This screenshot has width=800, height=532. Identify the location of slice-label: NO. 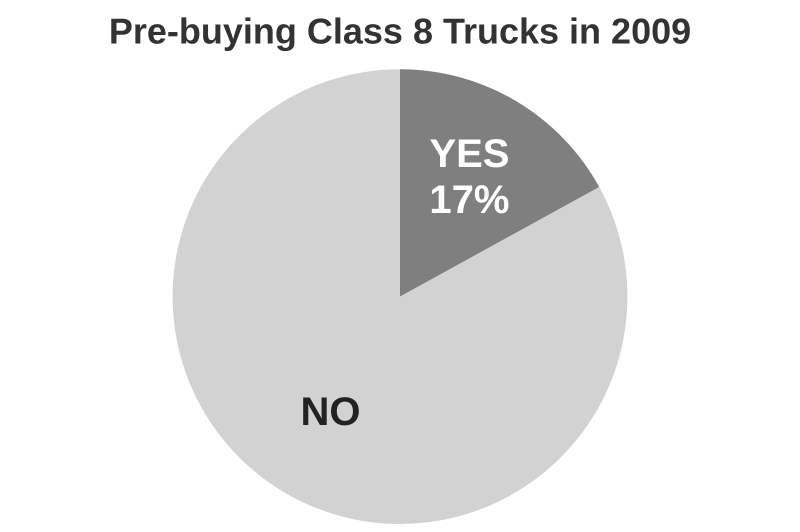
(330, 412).